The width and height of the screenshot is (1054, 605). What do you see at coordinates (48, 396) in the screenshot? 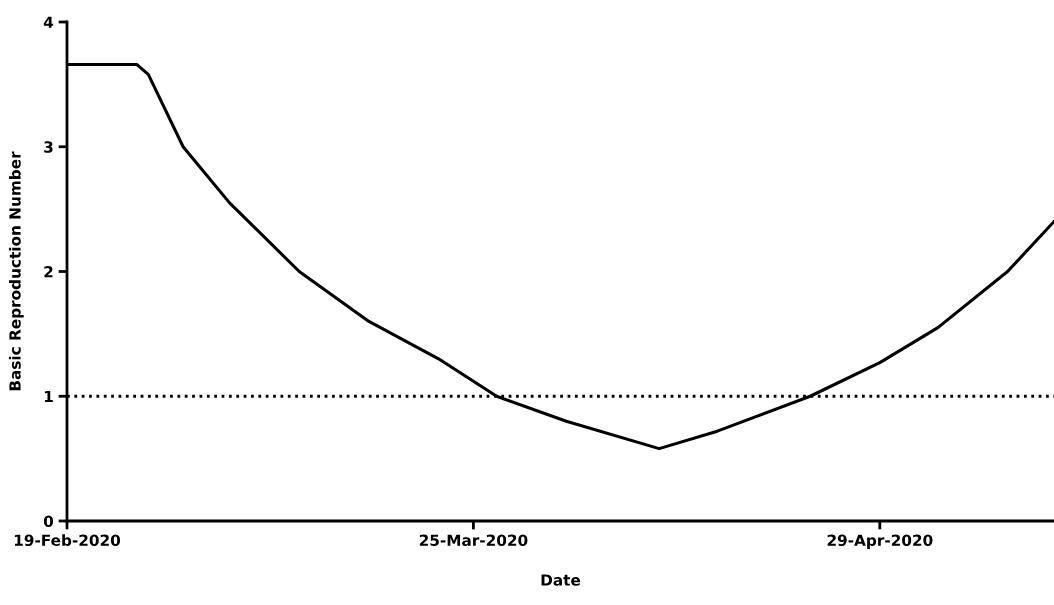
I see `y-tick-label: 1` at bounding box center [48, 396].